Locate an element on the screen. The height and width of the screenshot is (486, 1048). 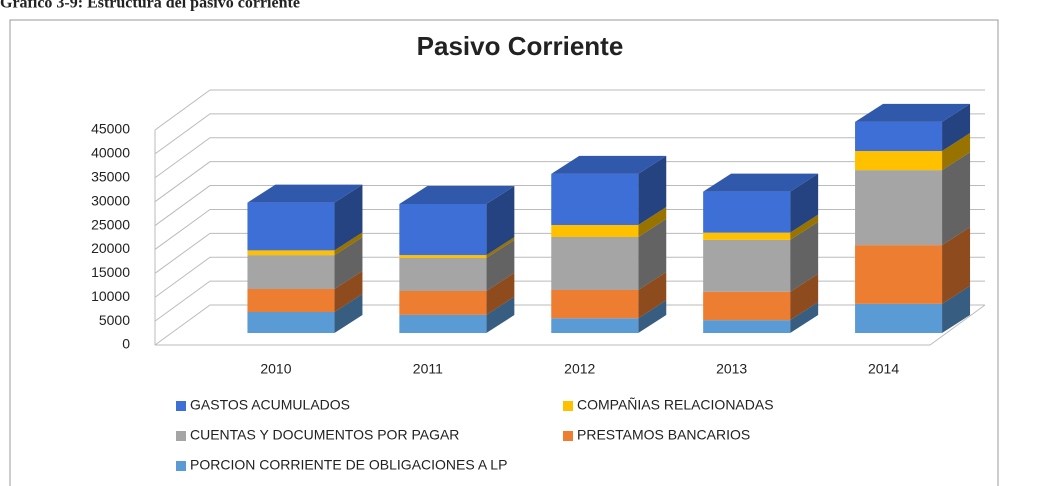
legend-label: PRESTAMOS BANCARIOS is located at coordinates (663, 435).